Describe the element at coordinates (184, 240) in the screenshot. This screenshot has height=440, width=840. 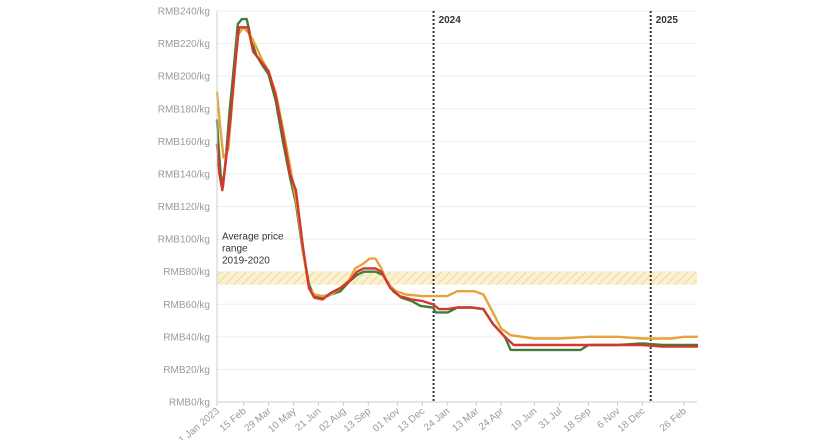
I see `y-tick-label: RMB100/kg` at that location.